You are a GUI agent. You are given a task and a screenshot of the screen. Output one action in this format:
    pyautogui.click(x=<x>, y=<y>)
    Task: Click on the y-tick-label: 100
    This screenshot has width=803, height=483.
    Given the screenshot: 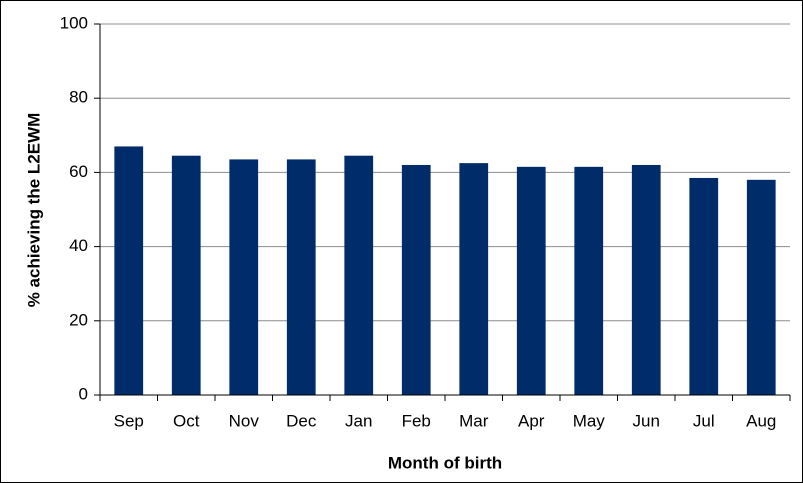 What is the action you would take?
    pyautogui.click(x=74, y=22)
    